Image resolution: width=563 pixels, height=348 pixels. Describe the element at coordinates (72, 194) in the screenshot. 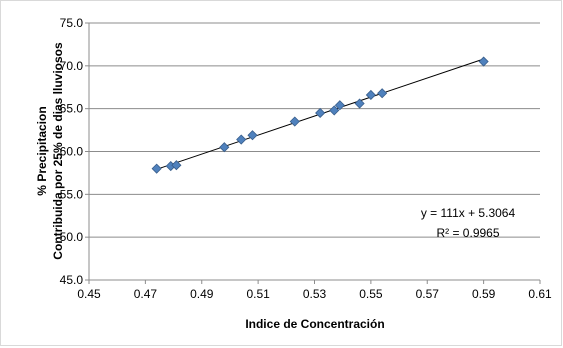

I see `y-tick-label: 55.0` at that location.